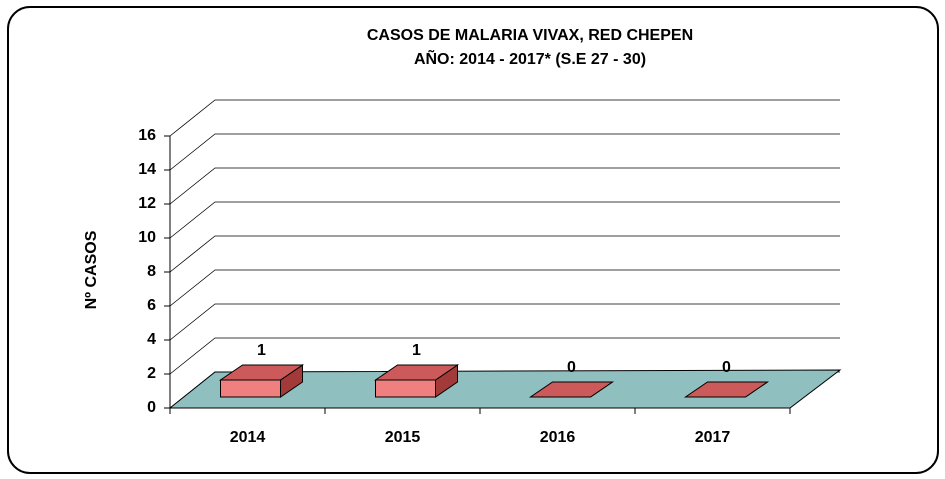 The image size is (945, 479). Describe the element at coordinates (147, 203) in the screenshot. I see `y-tick-label: 12` at that location.